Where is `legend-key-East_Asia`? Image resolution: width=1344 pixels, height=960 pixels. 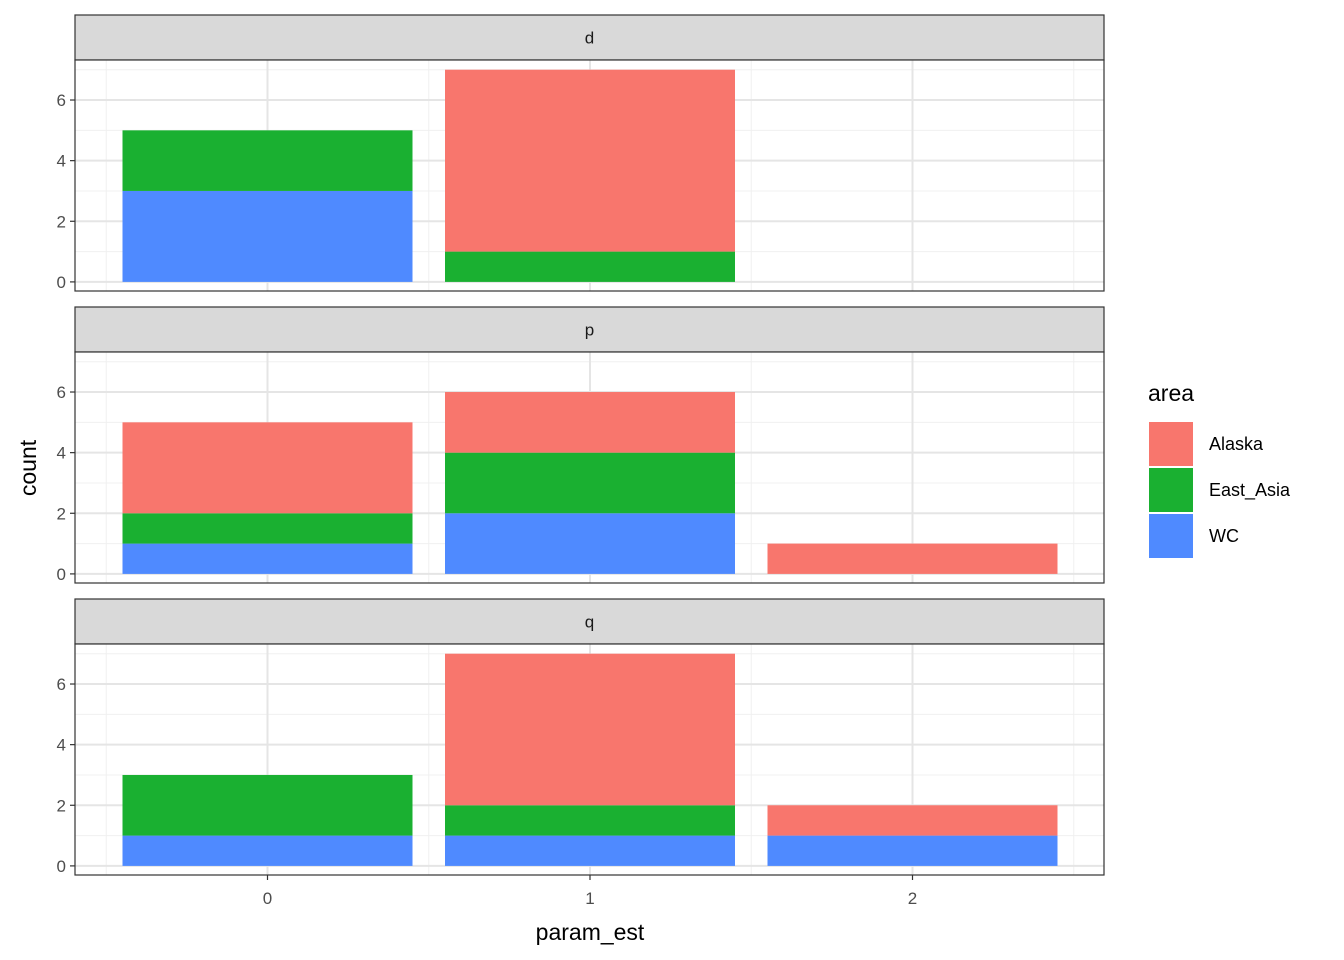
legend-key-East_Asia is located at coordinates (1171, 490).